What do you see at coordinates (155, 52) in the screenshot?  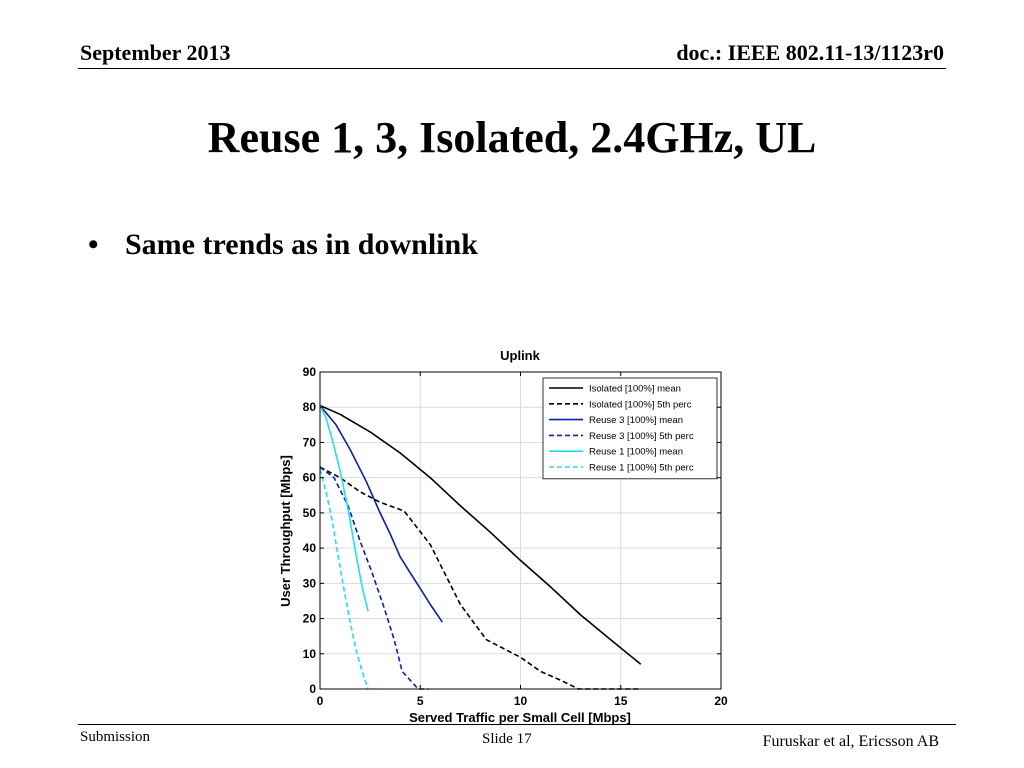 I see `header-date: September 2013` at bounding box center [155, 52].